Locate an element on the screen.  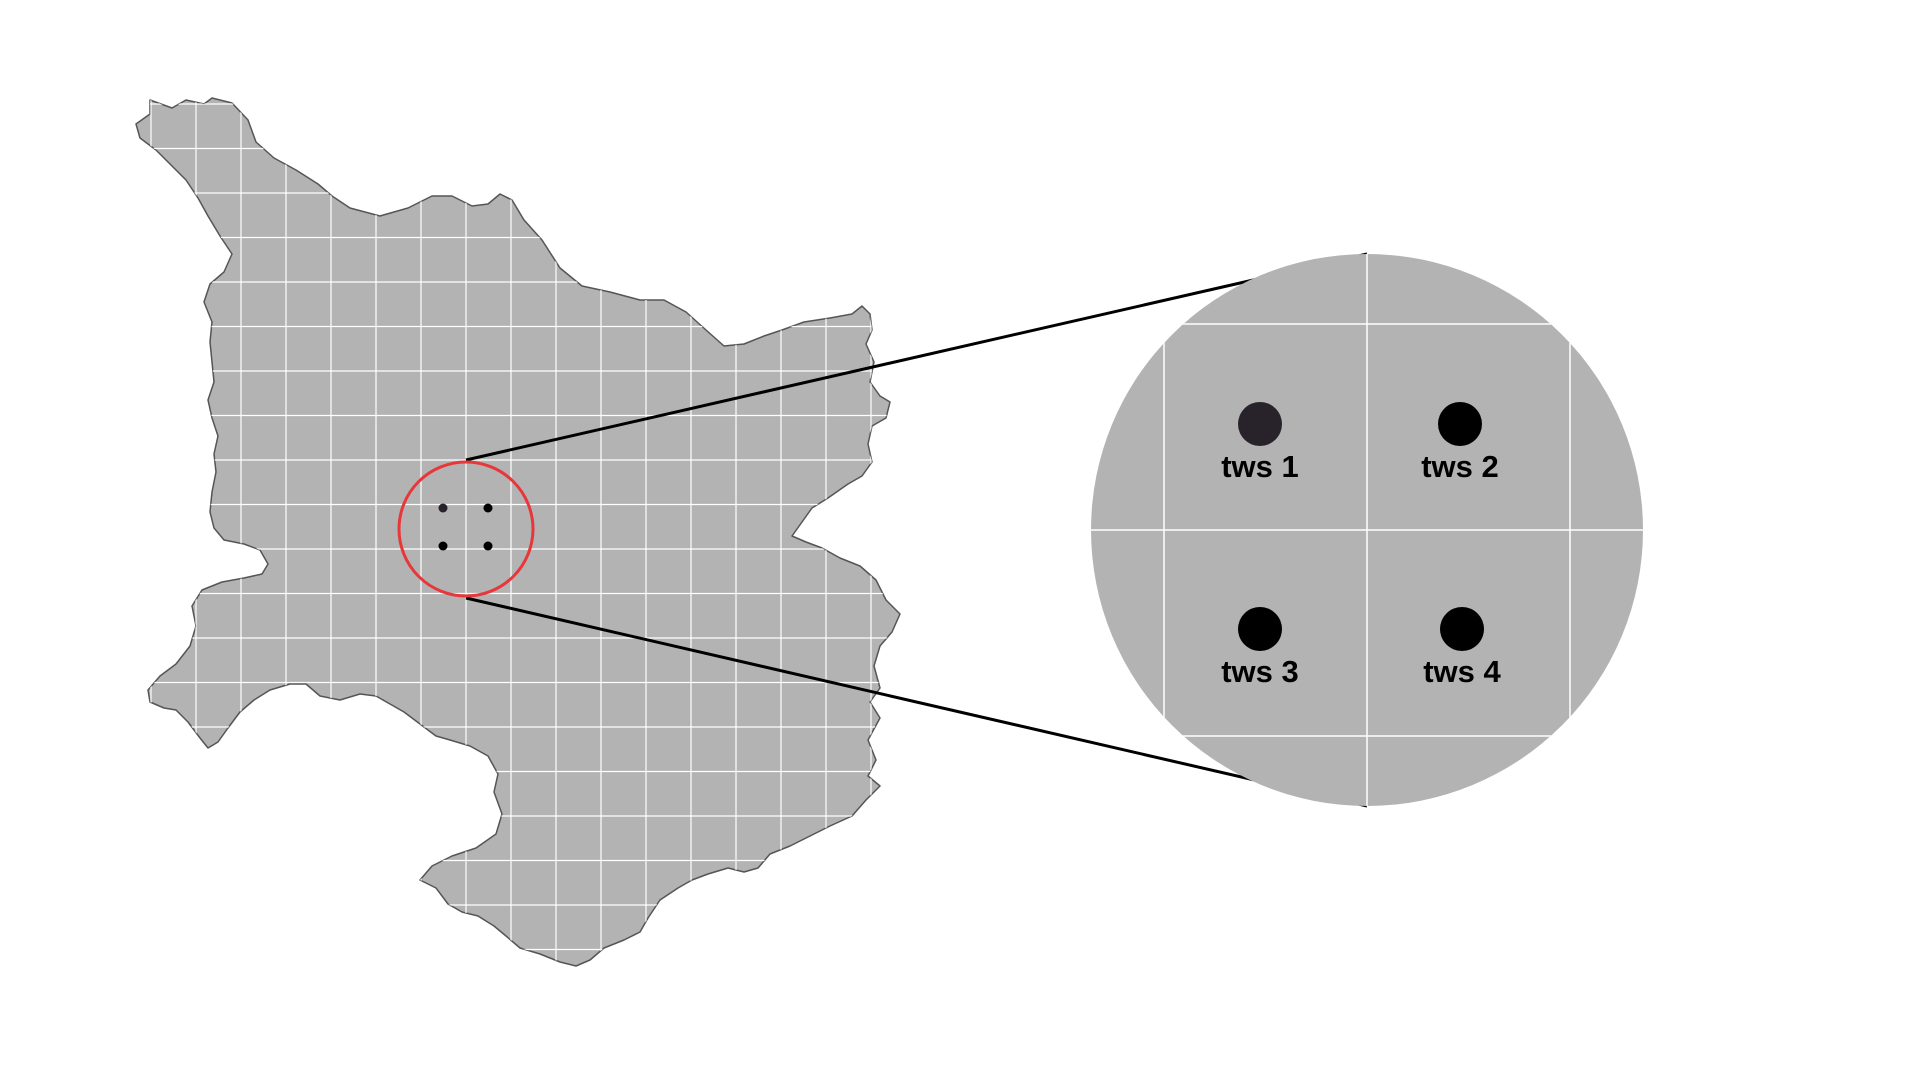
station-label-1: tws 1 is located at coordinates (1260, 466).